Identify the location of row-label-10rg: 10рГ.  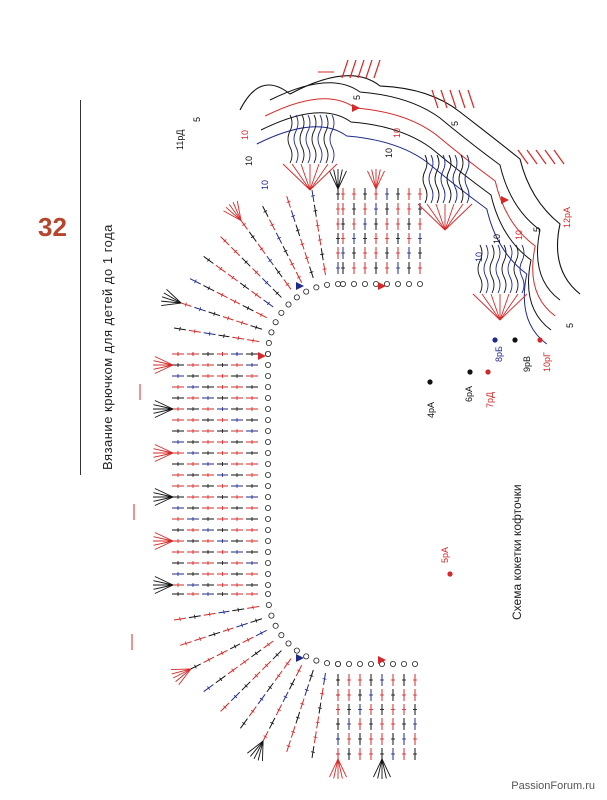
(547, 362).